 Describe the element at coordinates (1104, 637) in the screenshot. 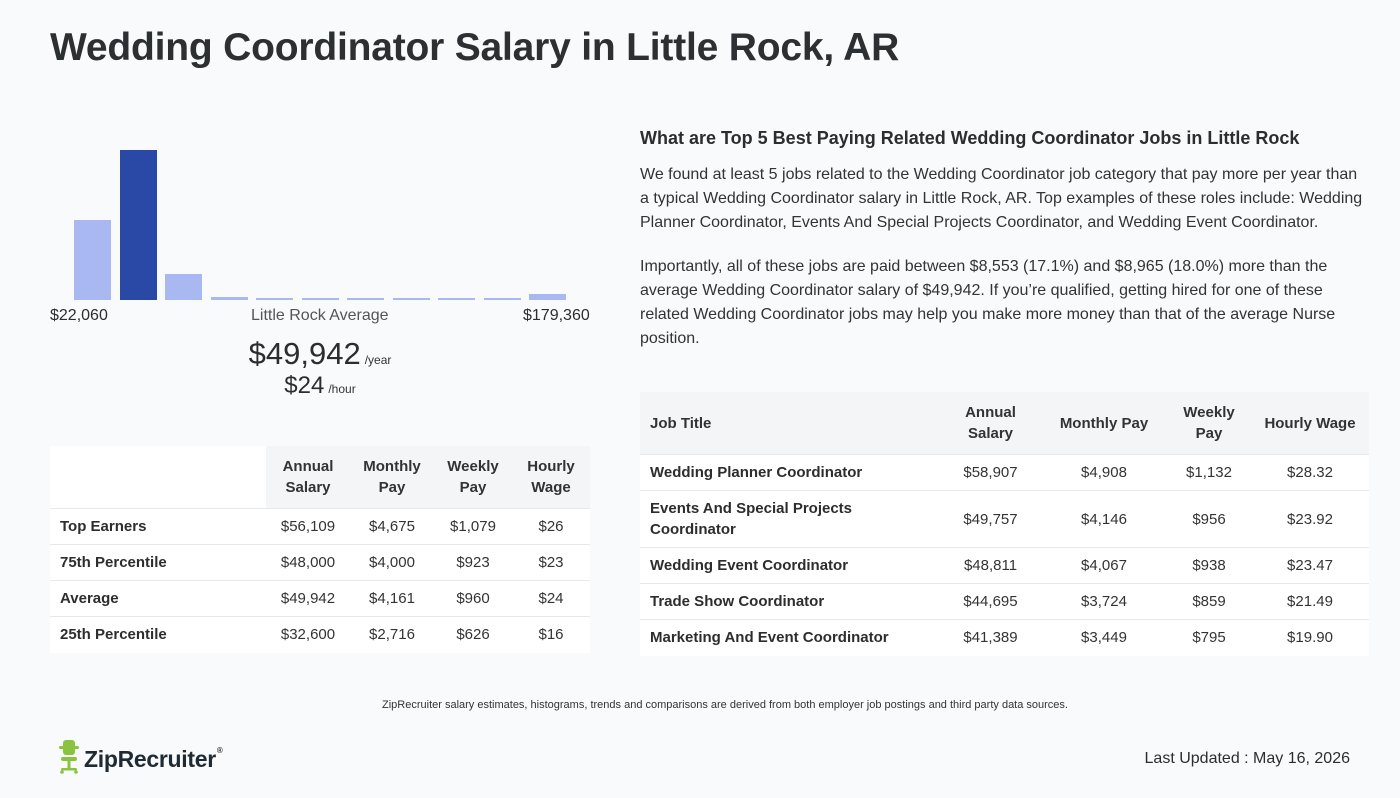

I see `cell-monthly: $3,449` at that location.